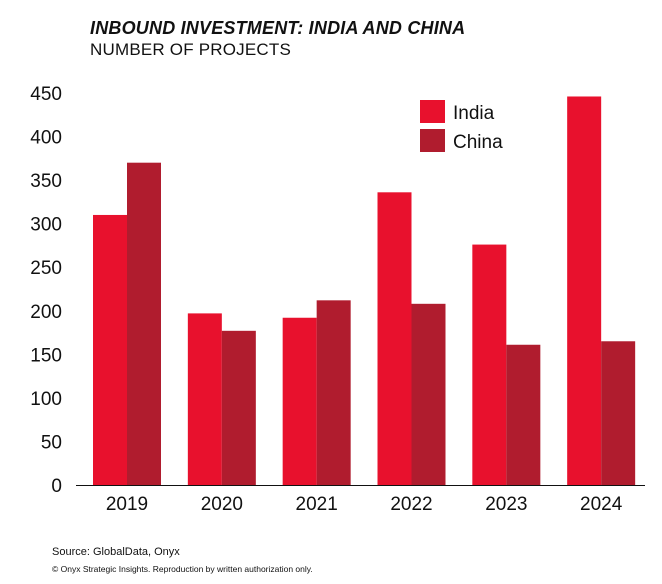 This screenshot has width=662, height=584. Describe the element at coordinates (191, 49) in the screenshot. I see `chart-subtitle: NUMBER OF PROJECTS` at that location.